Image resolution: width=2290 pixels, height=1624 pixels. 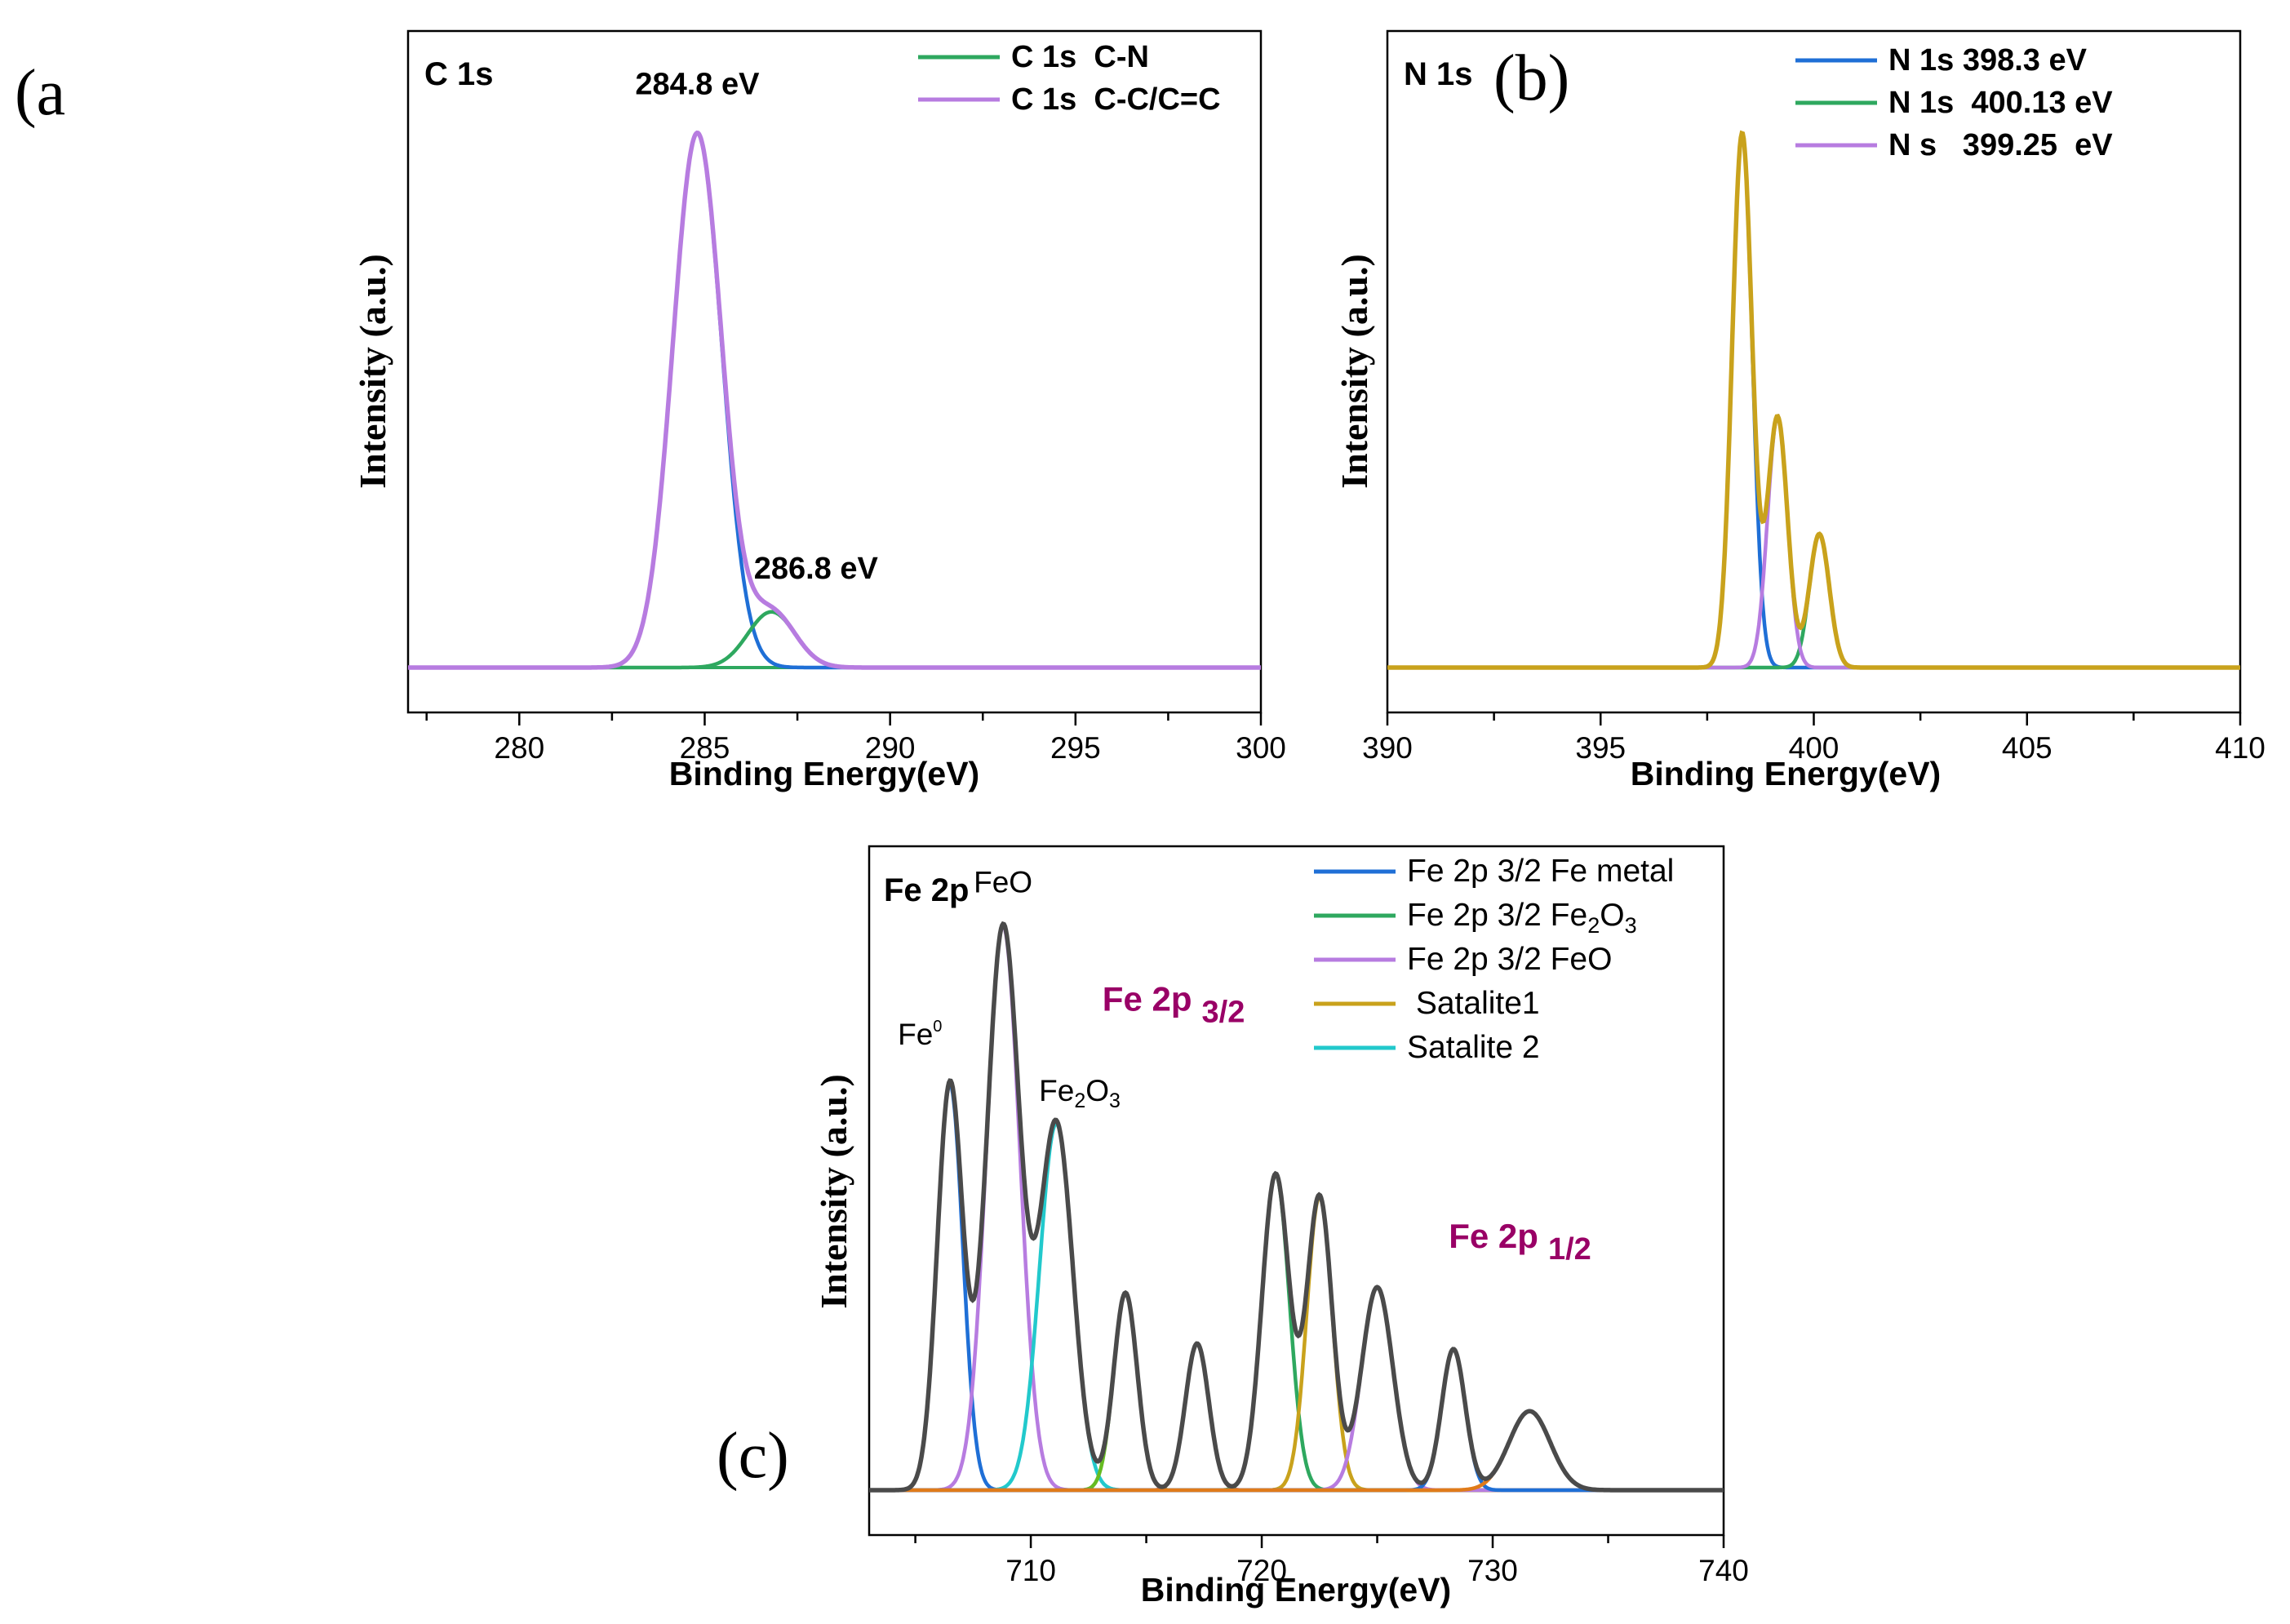 What do you see at coordinates (890, 748) in the screenshot?
I see `x-tick-label: 290` at bounding box center [890, 748].